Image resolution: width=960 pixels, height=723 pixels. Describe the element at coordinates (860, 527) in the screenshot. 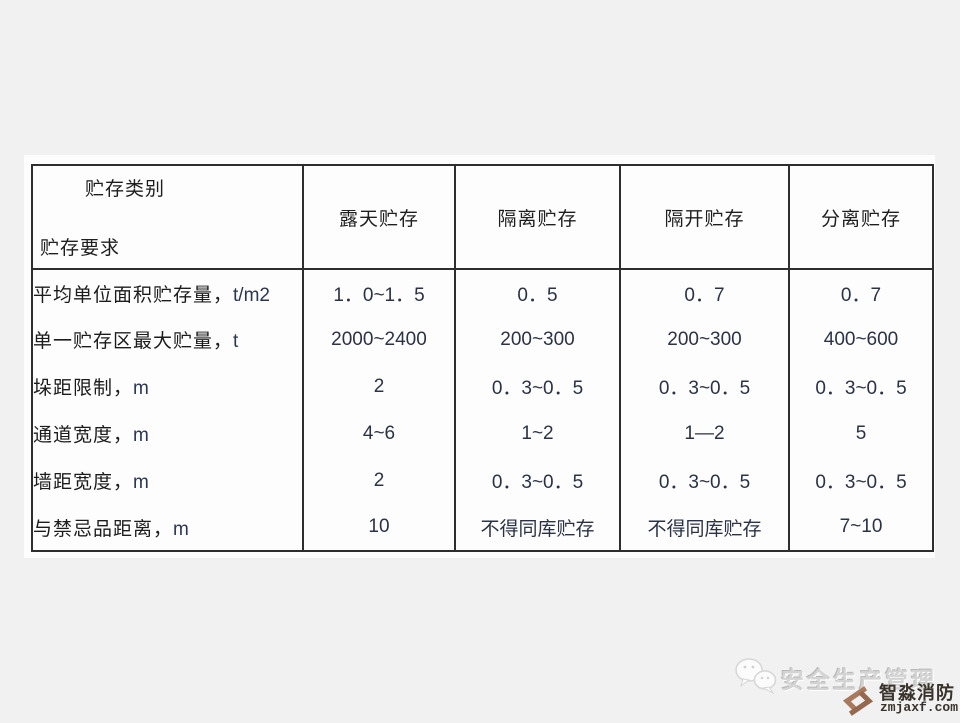

I see `cell-value: 7~10` at that location.